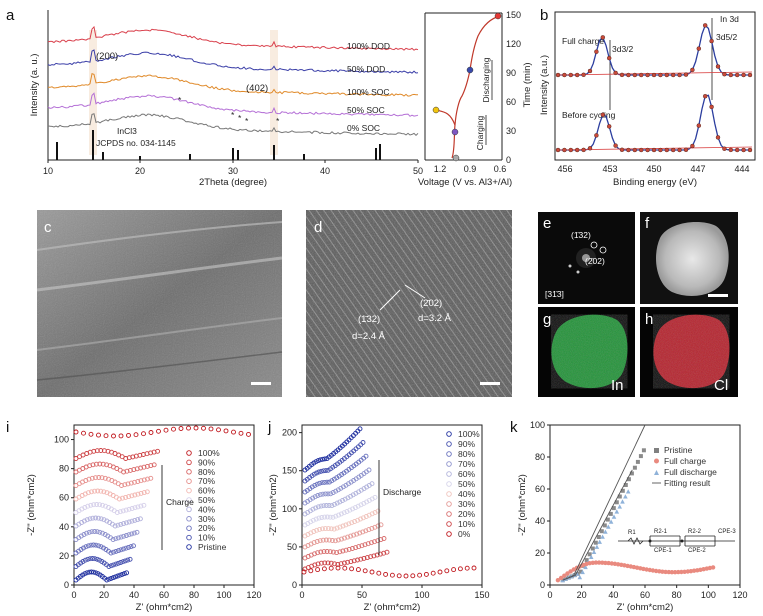 The height and width of the screenshot is (616, 763). I want to click on panel-c-label: c, so click(48, 227).